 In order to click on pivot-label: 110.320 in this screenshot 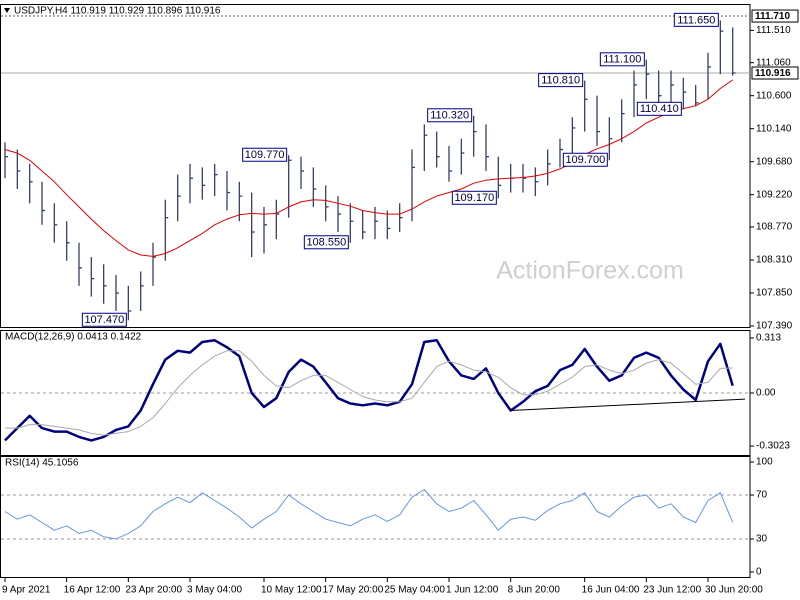, I will do `click(449, 116)`.